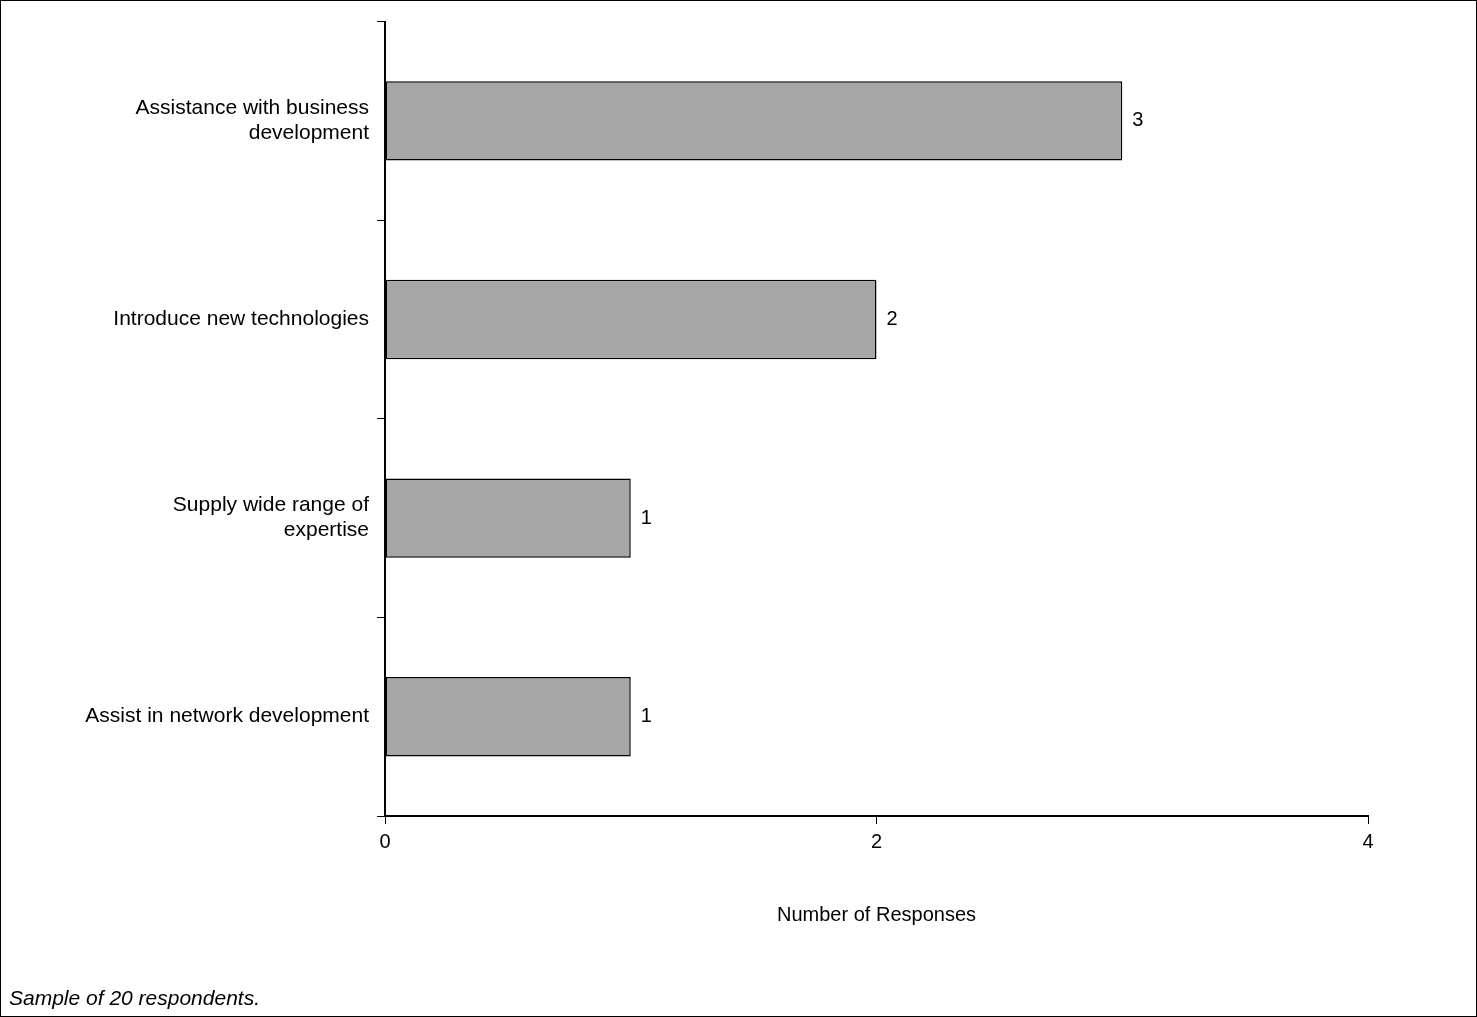 This screenshot has width=1477, height=1017. I want to click on y-tick-label: Supply wide range of expertise, so click(271, 516).